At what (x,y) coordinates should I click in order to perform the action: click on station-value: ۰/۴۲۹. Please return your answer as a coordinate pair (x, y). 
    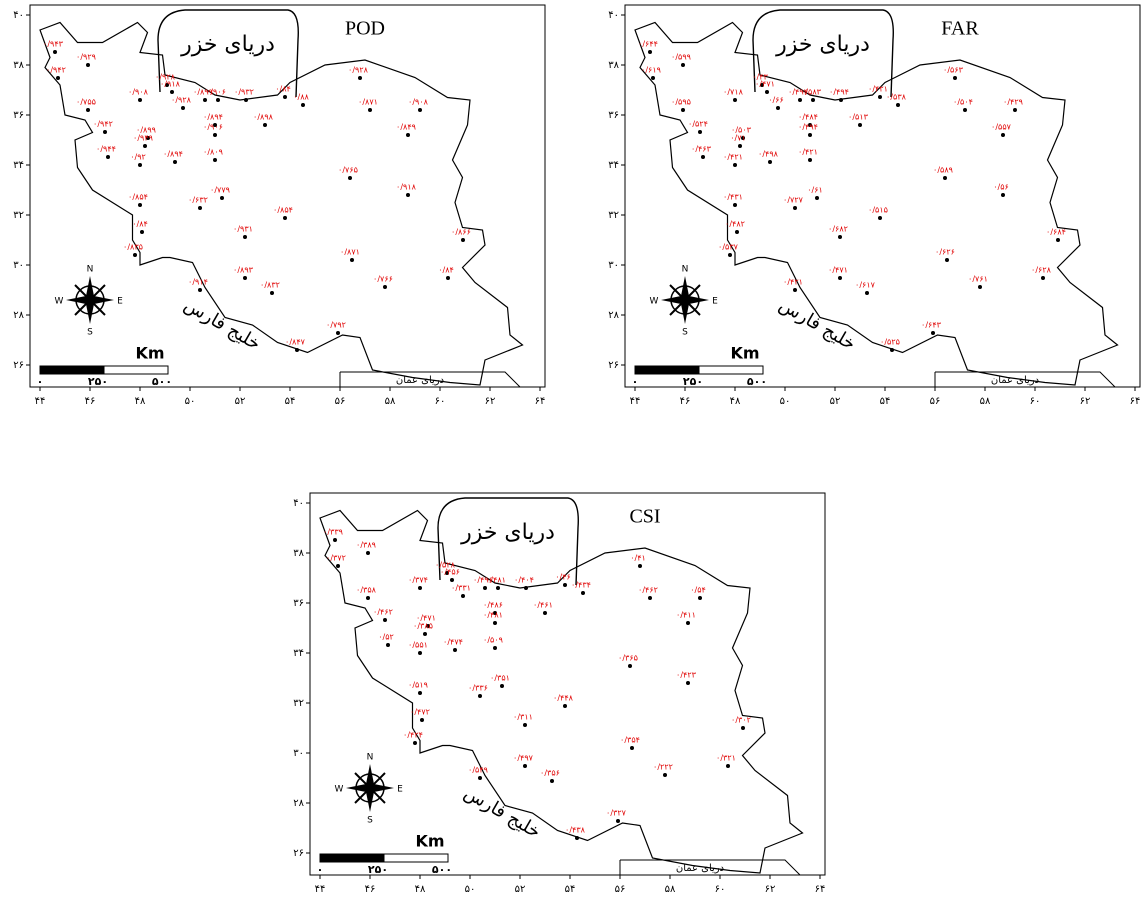
    Looking at the image, I should click on (1013, 102).